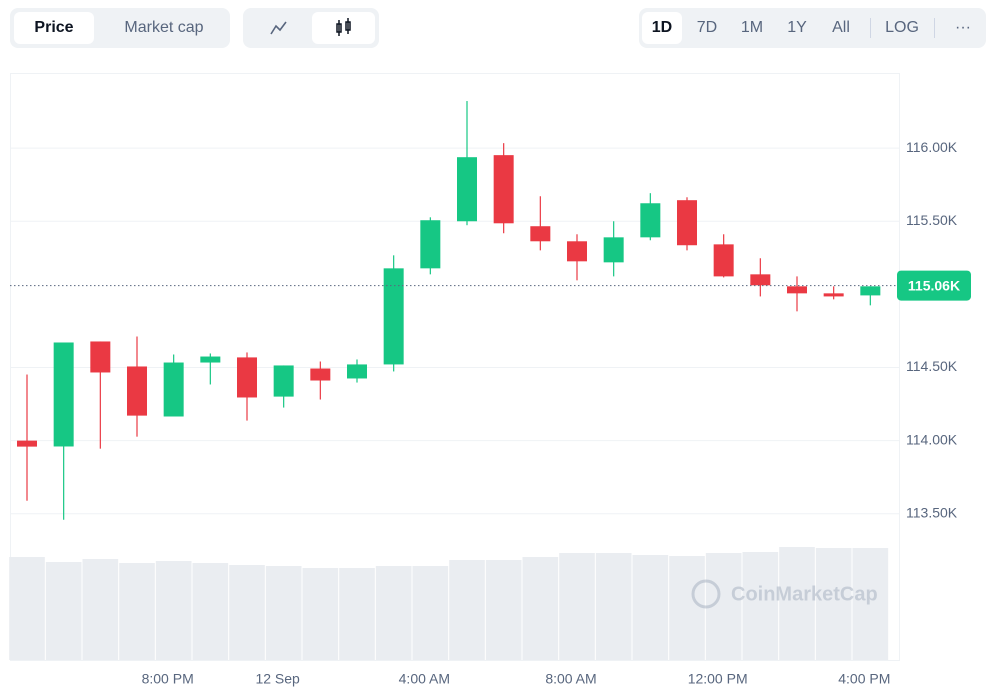  What do you see at coordinates (932, 366) in the screenshot?
I see `y-tick-label: 114.50K` at bounding box center [932, 366].